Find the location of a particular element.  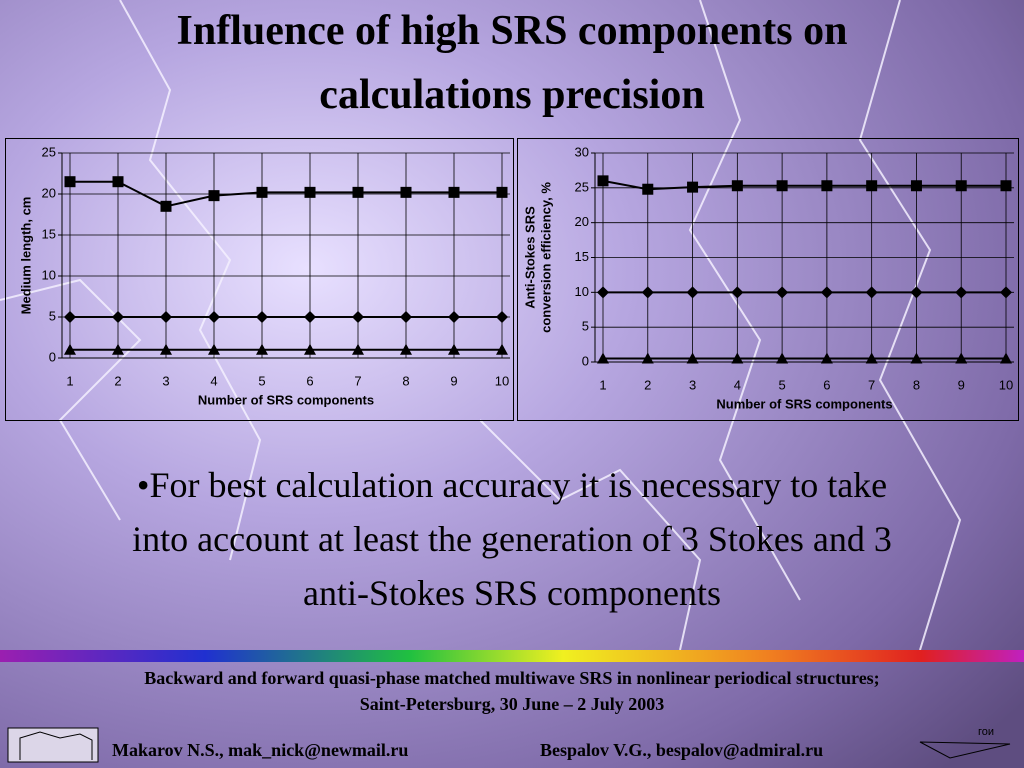

x-tick-label: 6 is located at coordinates (826, 384).